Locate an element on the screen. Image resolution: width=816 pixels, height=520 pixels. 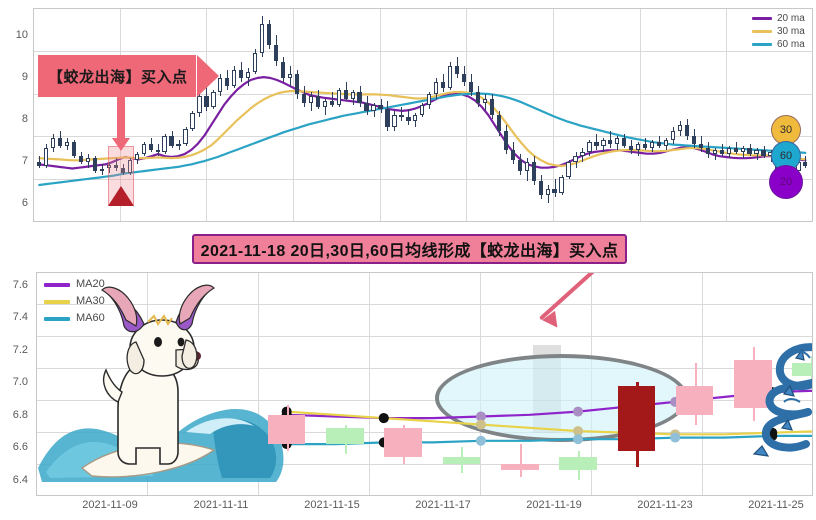
signal-title-text: 2021-11-18 20日,30日,60日均线形成【蛟龙出海】买入点 is located at coordinates (409, 251).